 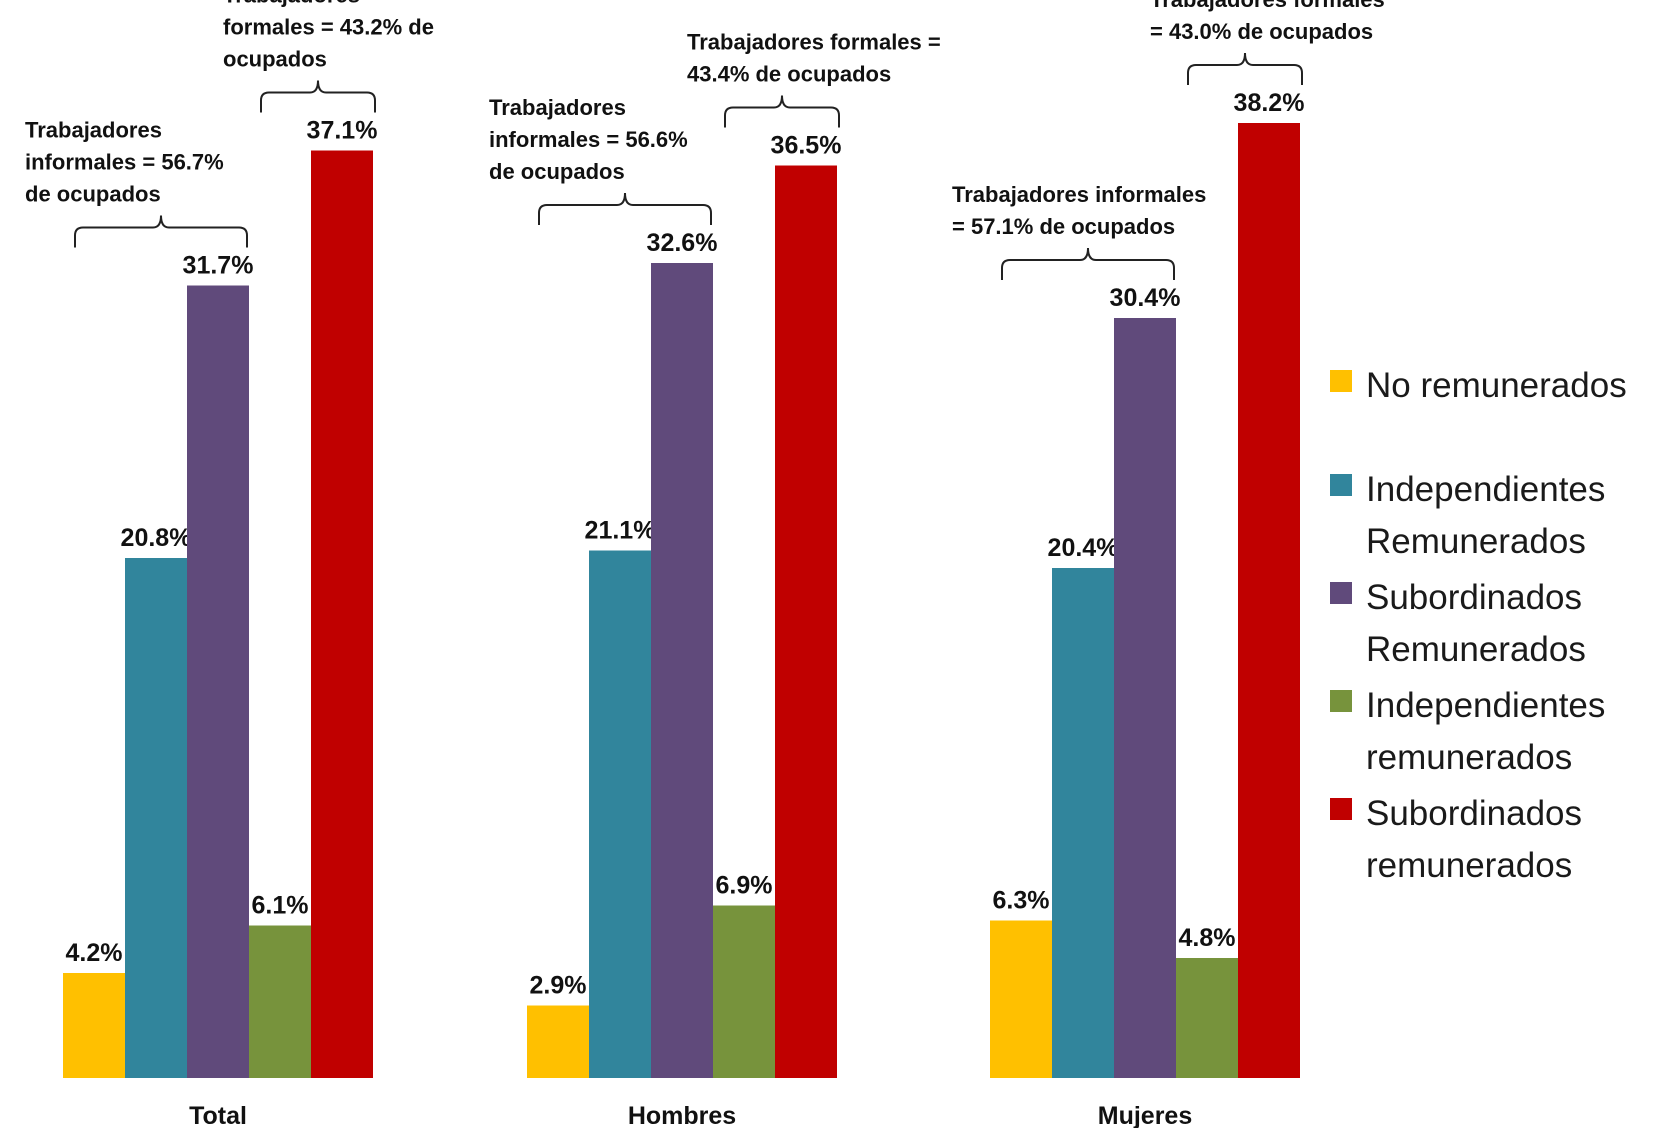 I want to click on annotation-text: Trabajadores formales= 43.0% de ocupados, so click(x=1267, y=22).